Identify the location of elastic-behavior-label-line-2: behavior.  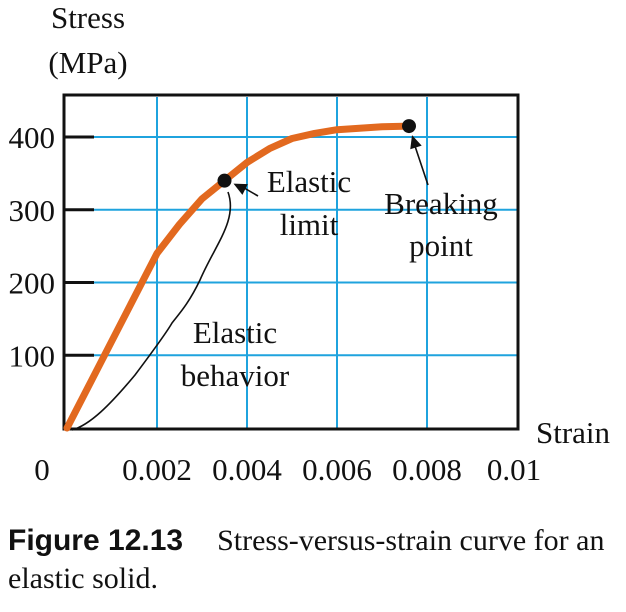
(235, 375).